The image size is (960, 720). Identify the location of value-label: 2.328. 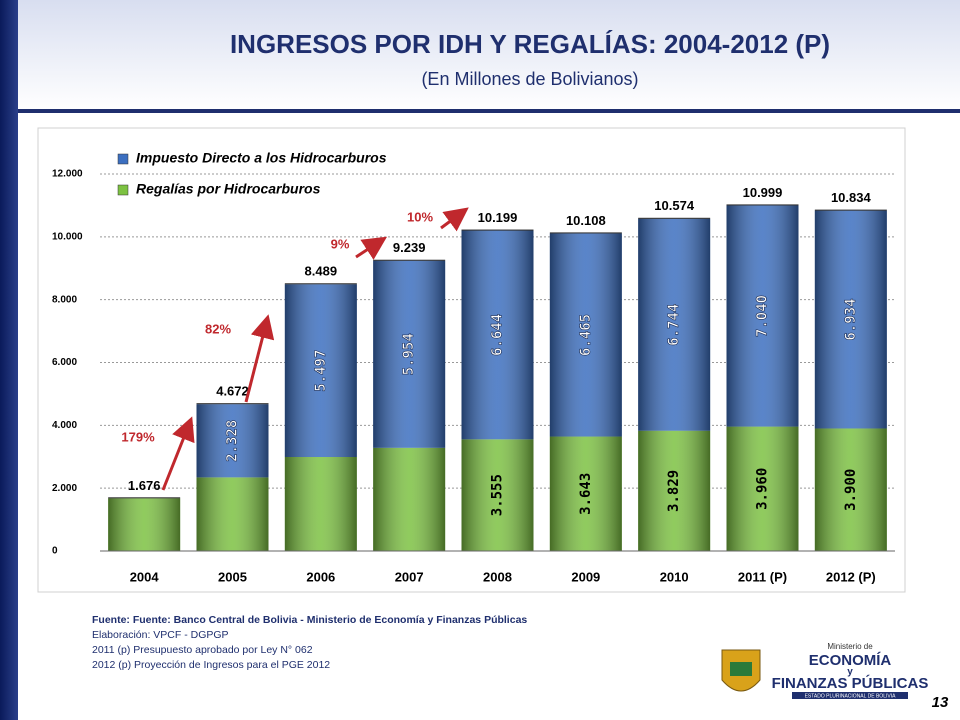
(233, 441).